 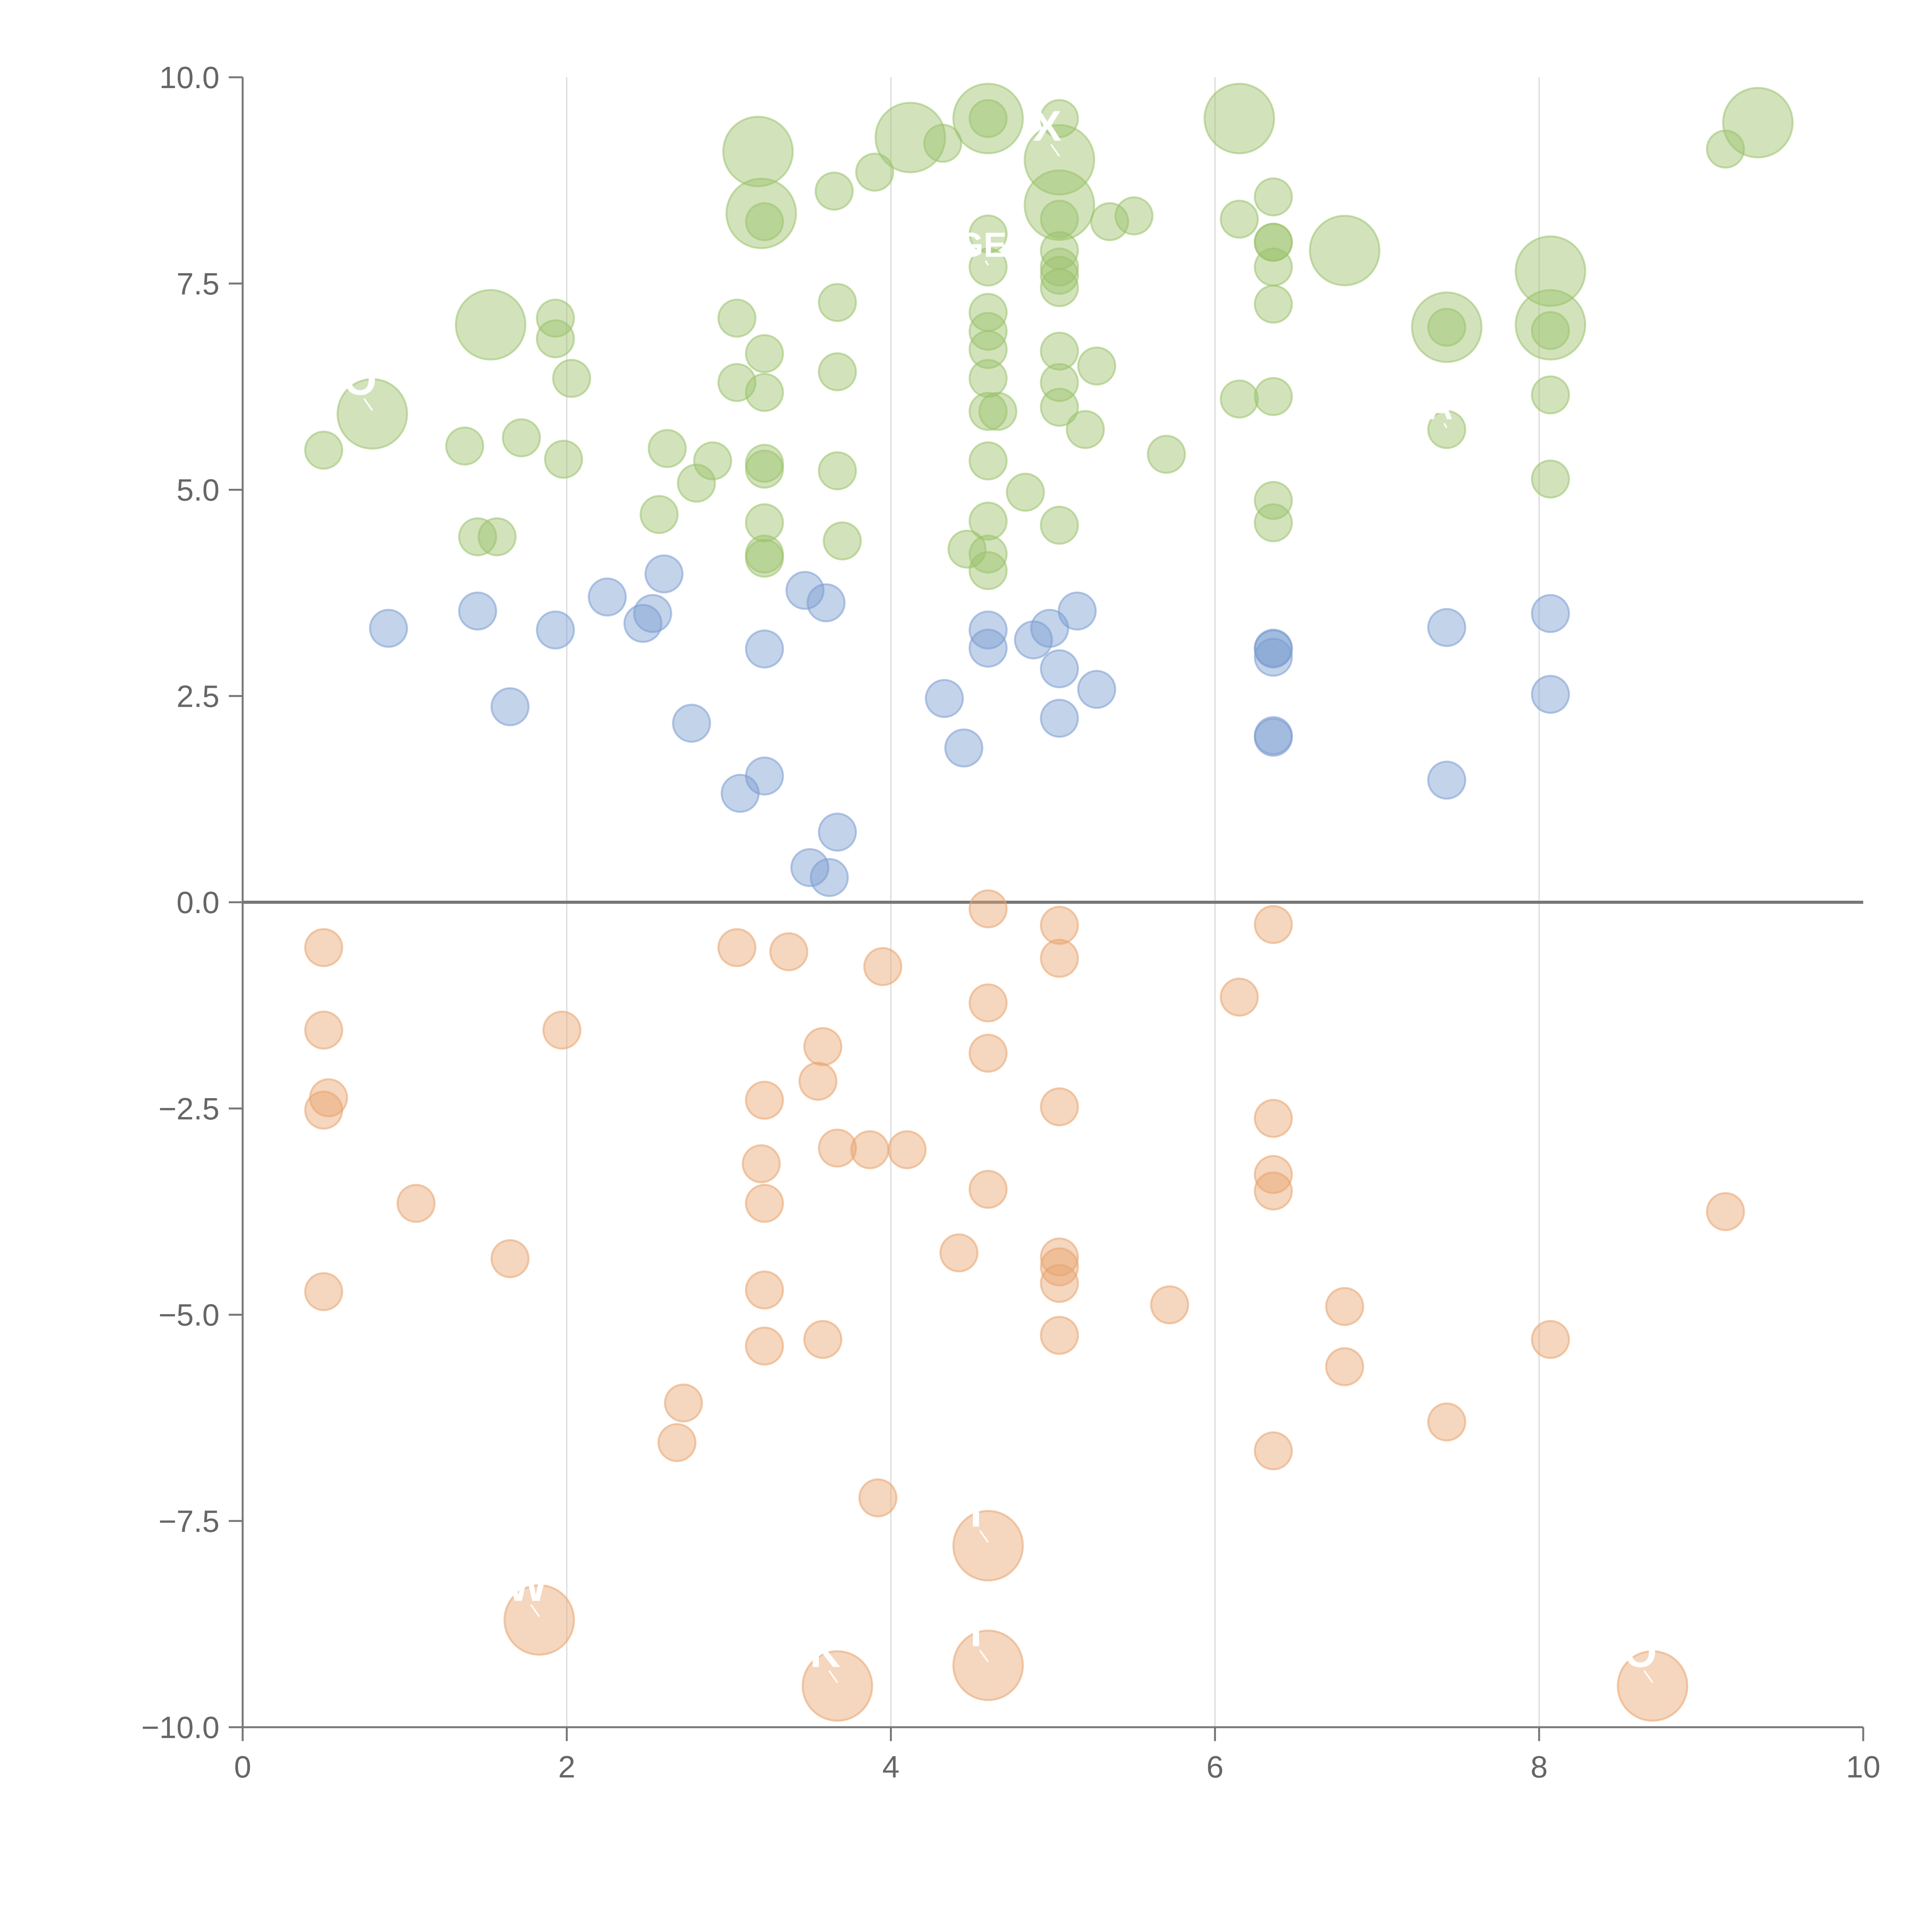 I want to click on bubble-label-orange-26: K, so click(x=825, y=1653).